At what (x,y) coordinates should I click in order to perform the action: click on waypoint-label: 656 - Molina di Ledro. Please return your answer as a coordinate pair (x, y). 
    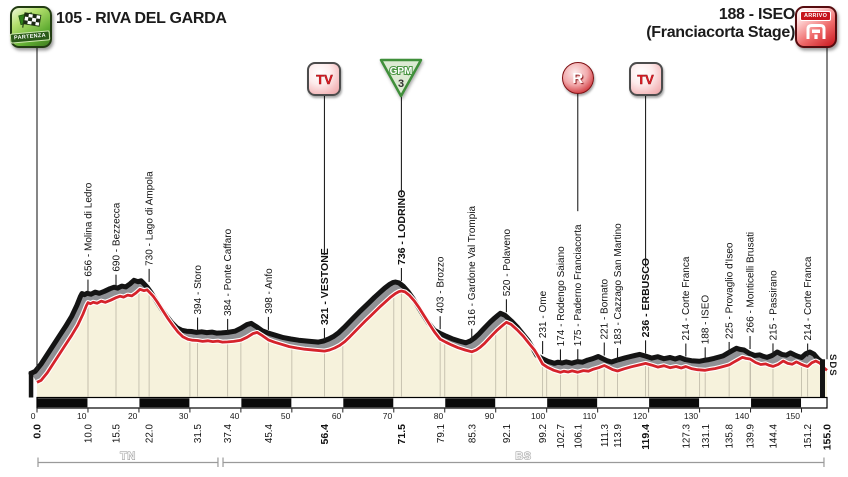
    Looking at the image, I should click on (88, 229).